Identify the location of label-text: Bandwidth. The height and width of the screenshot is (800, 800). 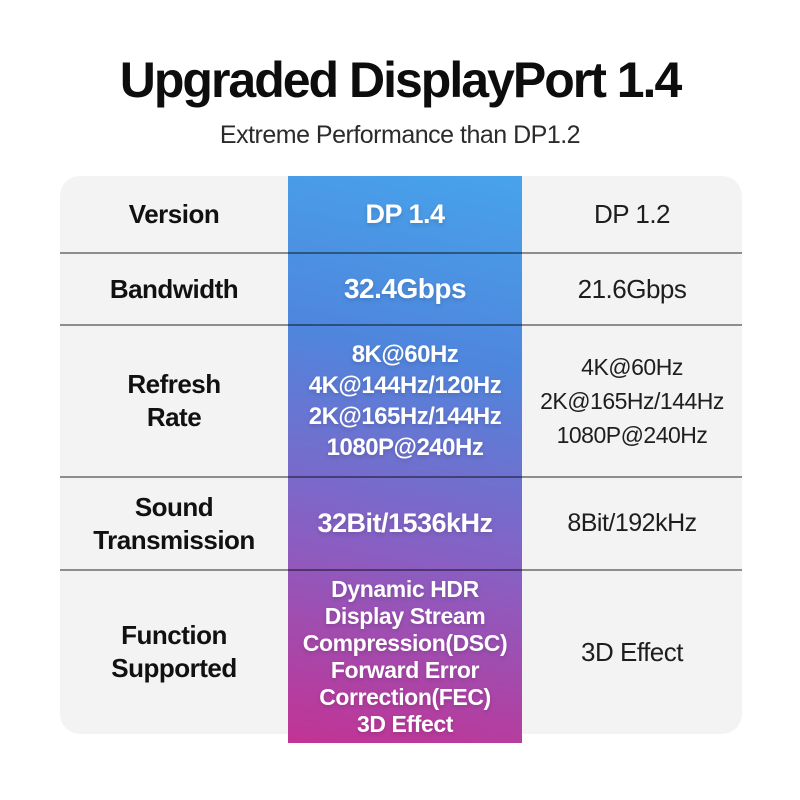
(174, 288).